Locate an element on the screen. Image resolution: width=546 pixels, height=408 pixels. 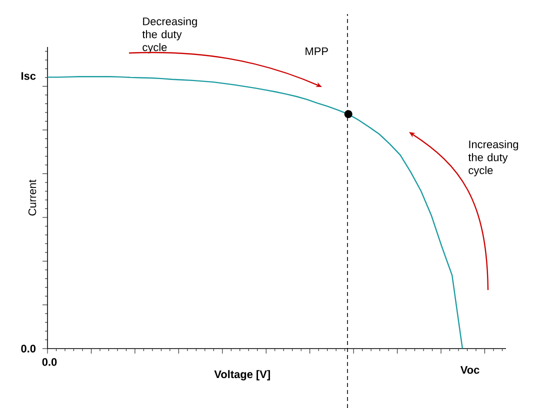
y-axis-title: Current is located at coordinates (32, 198).